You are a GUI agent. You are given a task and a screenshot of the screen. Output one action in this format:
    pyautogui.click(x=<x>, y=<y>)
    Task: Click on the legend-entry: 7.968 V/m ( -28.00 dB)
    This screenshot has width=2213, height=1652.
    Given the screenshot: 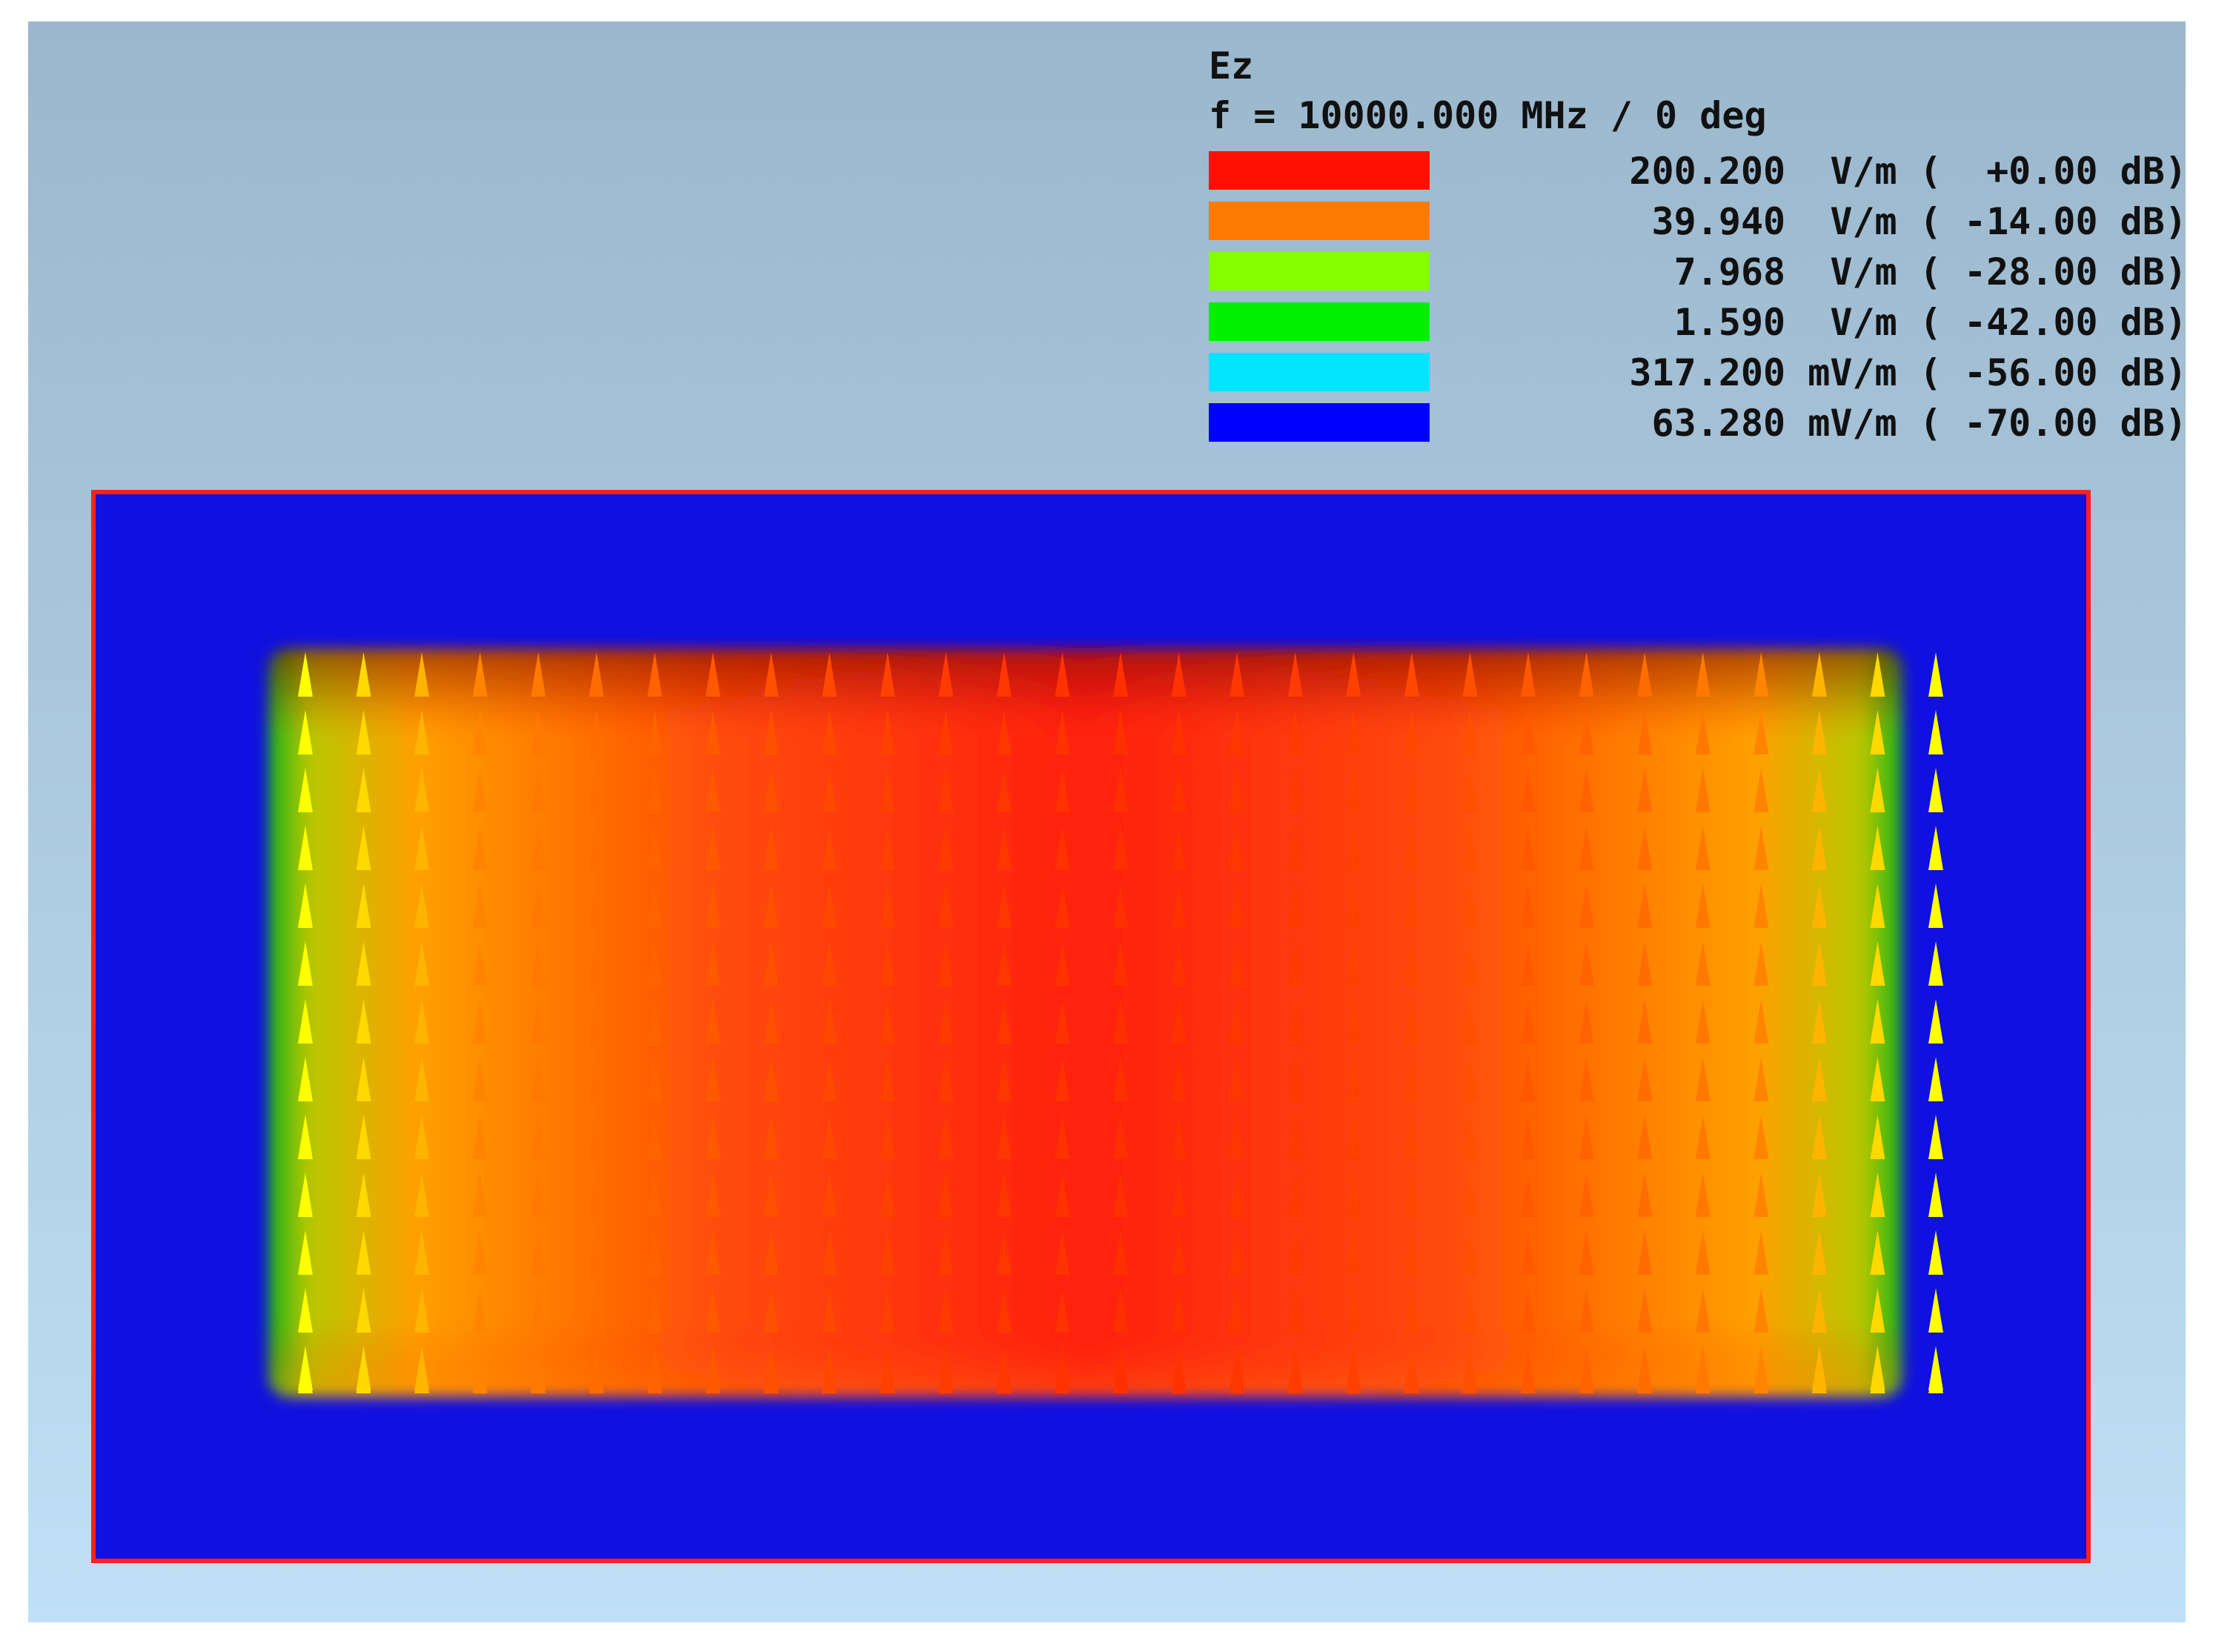 What is the action you would take?
    pyautogui.click(x=1697, y=272)
    